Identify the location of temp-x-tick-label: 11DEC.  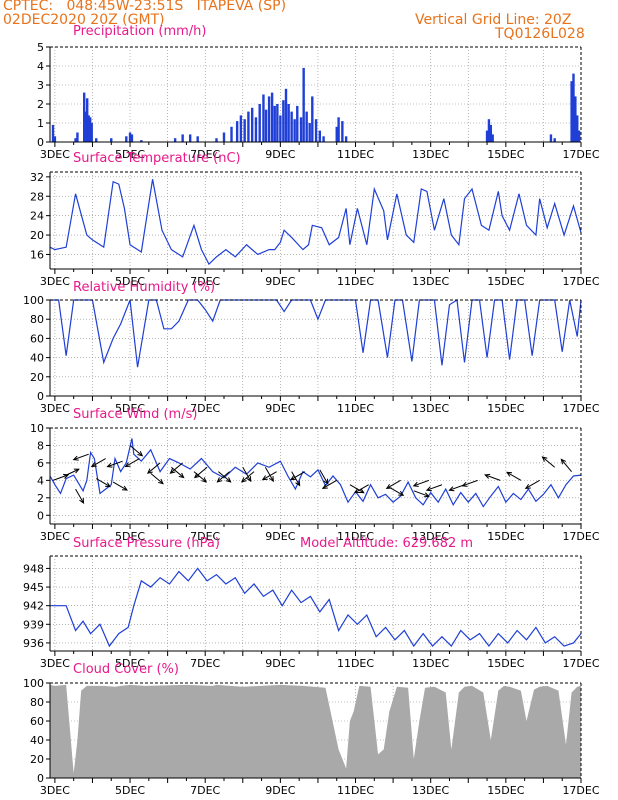
(355, 281).